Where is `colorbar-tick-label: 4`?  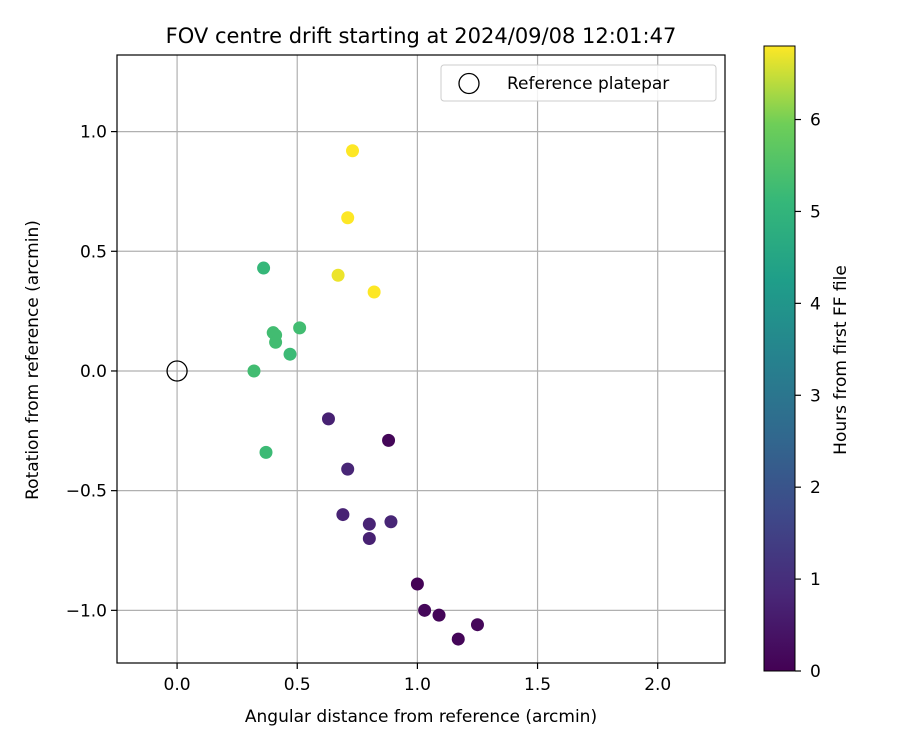
colorbar-tick-label: 4 is located at coordinates (815, 304).